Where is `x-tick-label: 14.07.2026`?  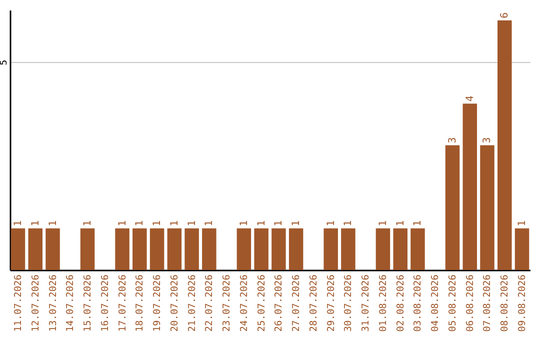
x-tick-label: 14.07.2026 is located at coordinates (70, 303).